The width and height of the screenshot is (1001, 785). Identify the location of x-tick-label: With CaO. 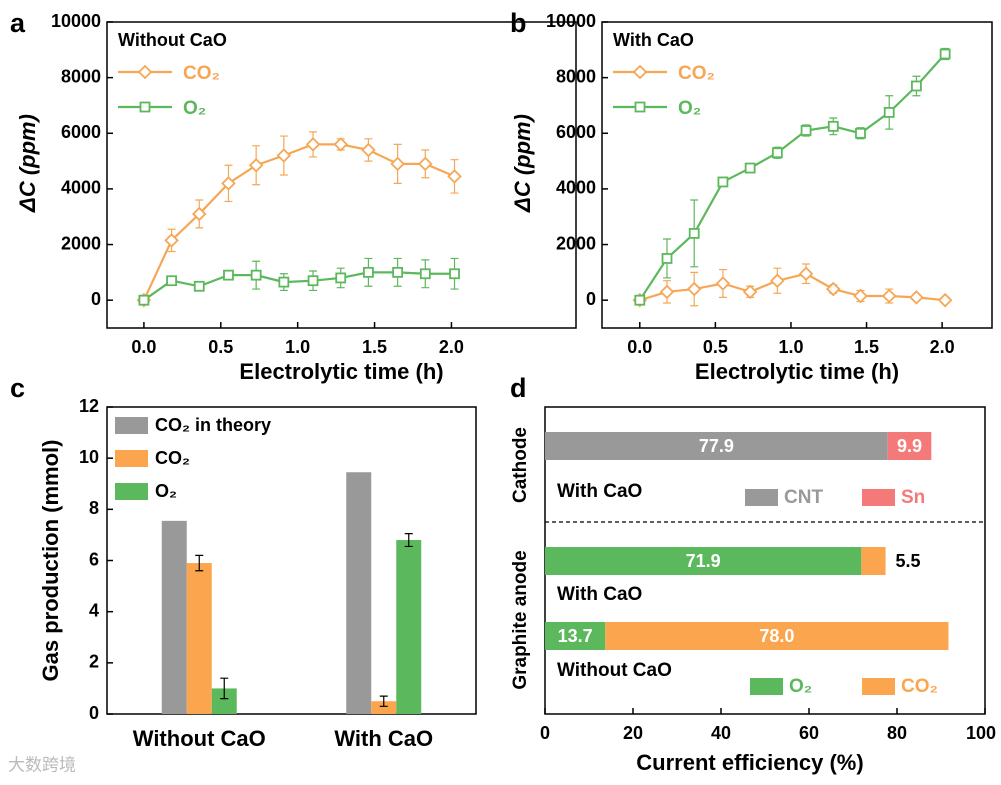
(383, 738).